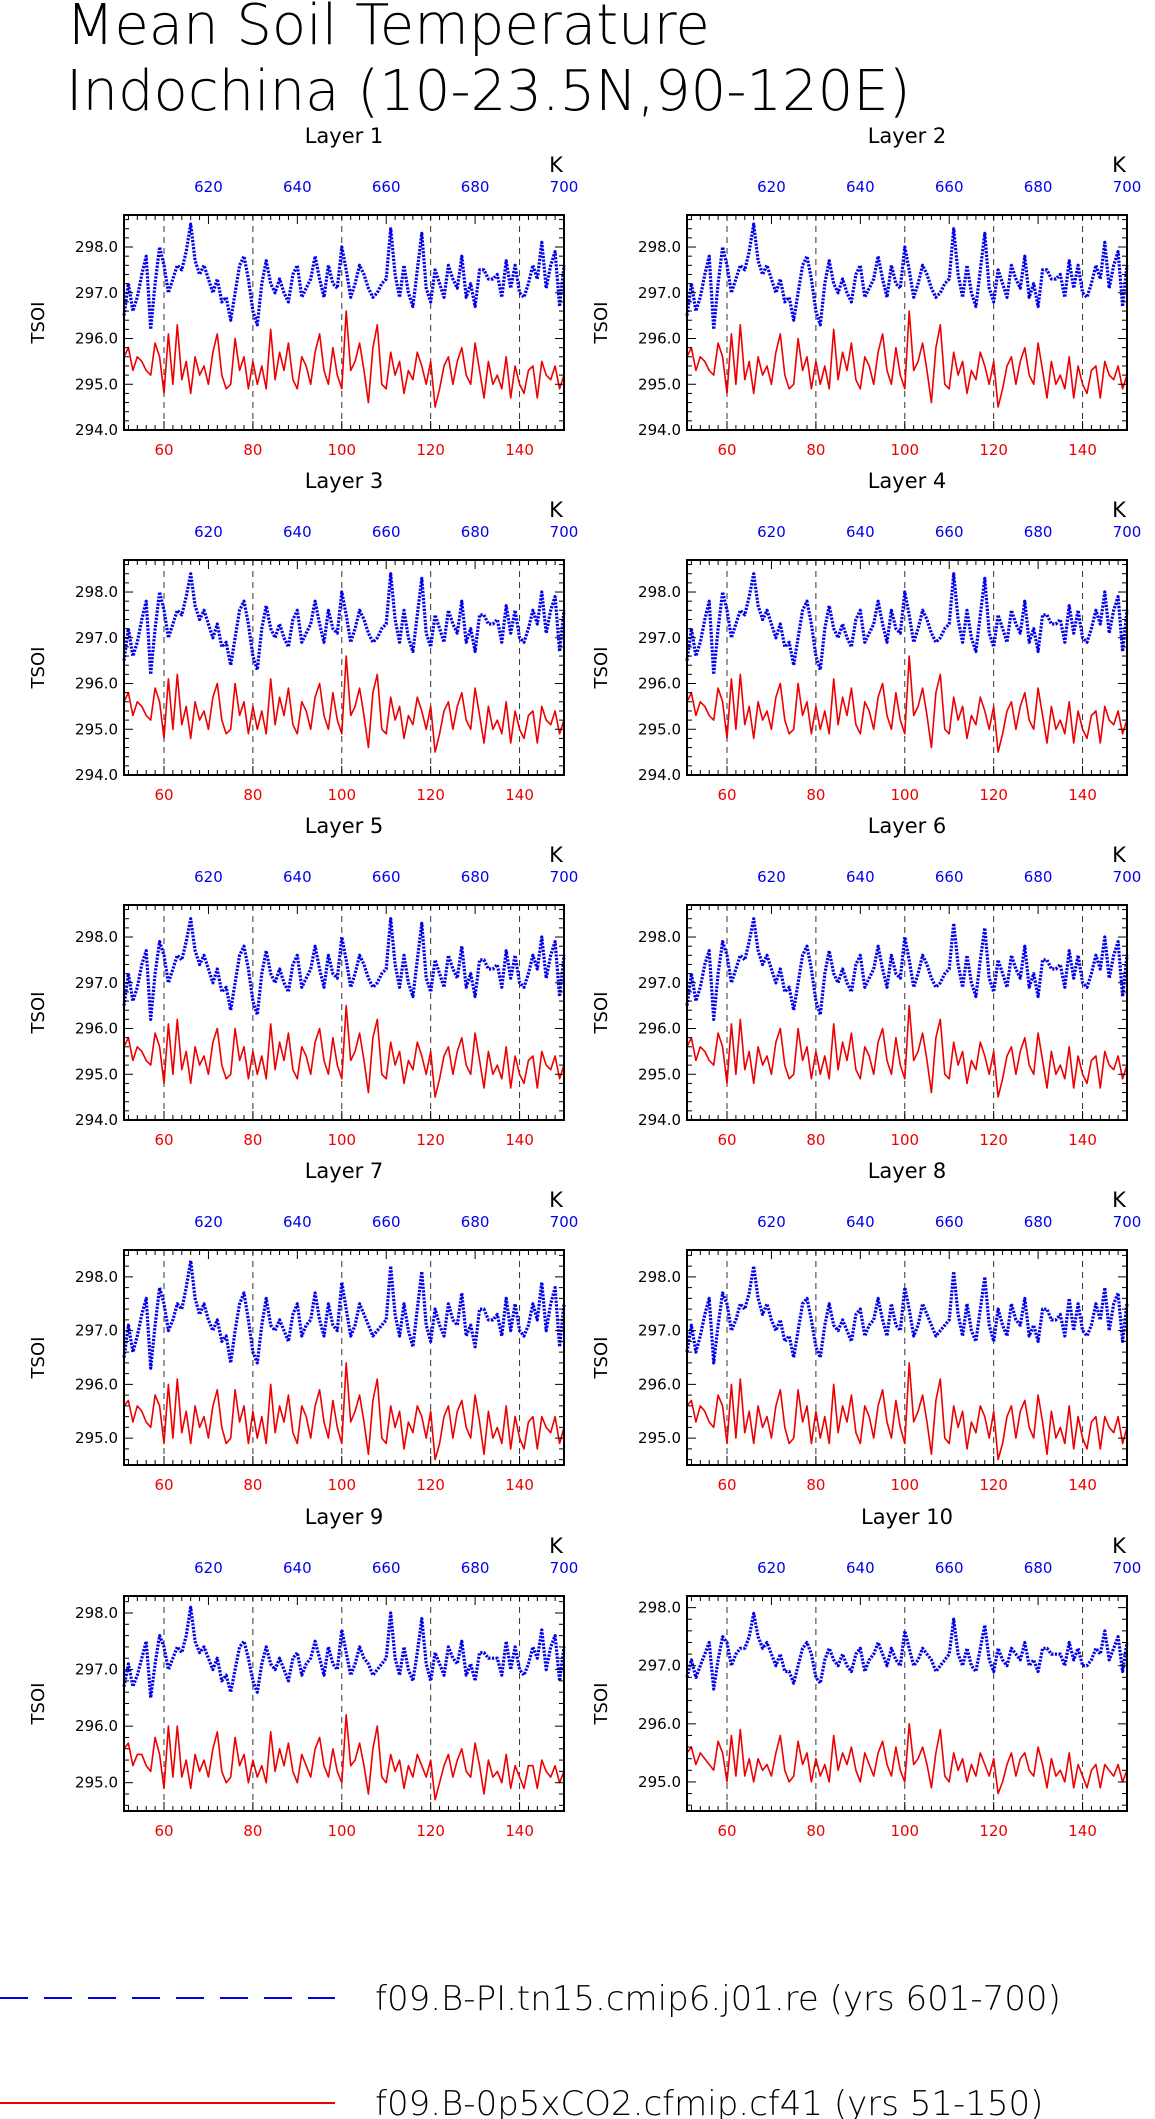  What do you see at coordinates (718, 1999) in the screenshot?
I see `legend-label-series-1: f09.B-PI.tn15.cmip6.j01.re (yrs 601-700)` at bounding box center [718, 1999].